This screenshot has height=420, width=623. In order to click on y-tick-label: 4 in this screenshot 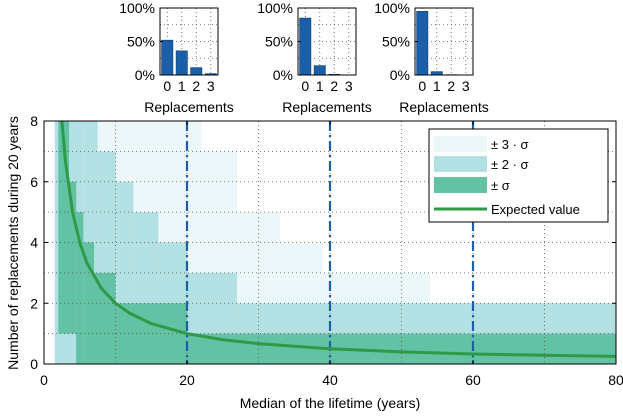, I will do `click(34, 243)`.